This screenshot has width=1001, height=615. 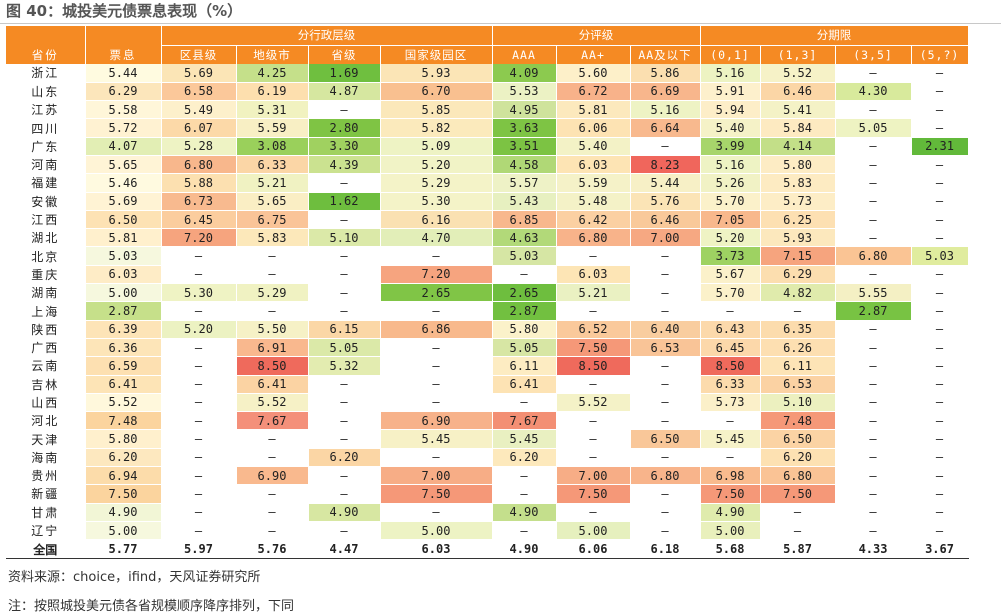 What do you see at coordinates (524, 146) in the screenshot?
I see `value-cell: 3.51` at bounding box center [524, 146].